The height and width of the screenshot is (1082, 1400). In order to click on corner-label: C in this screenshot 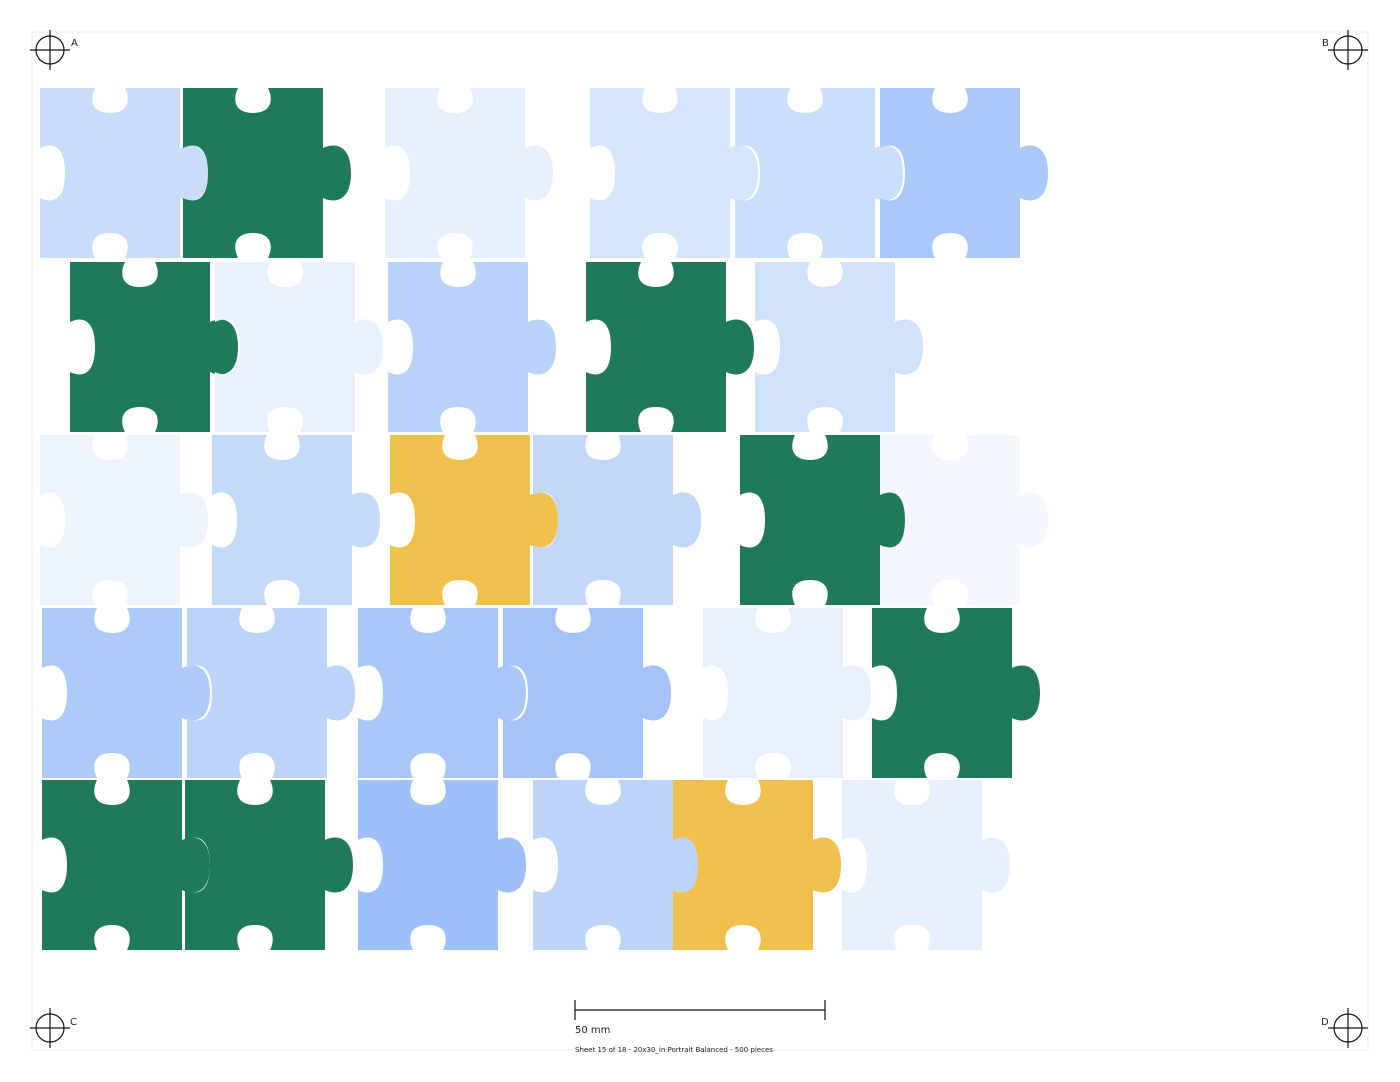, I will do `click(73, 1022)`.